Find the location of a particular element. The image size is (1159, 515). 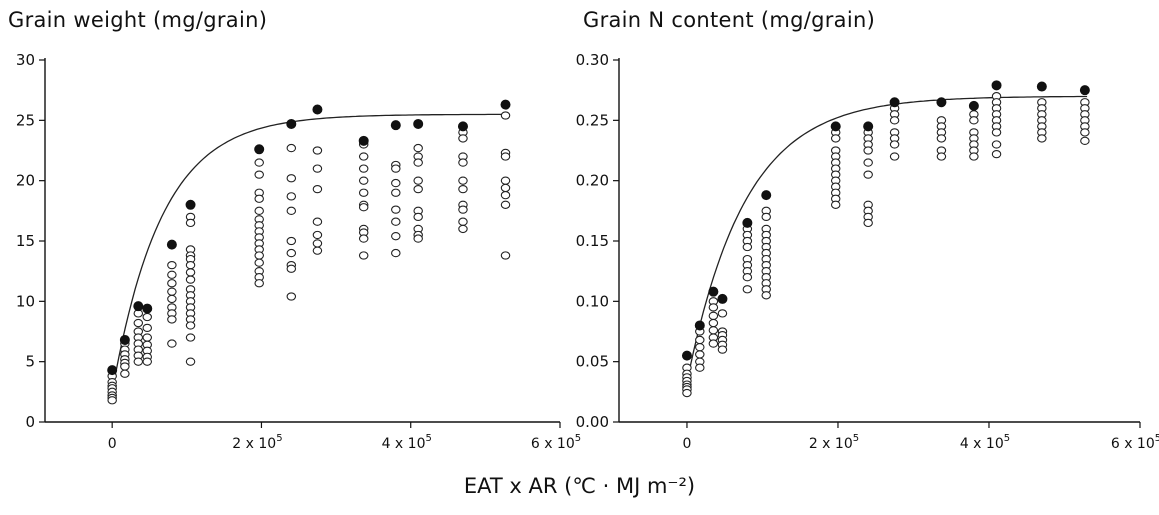

y-tick-label: 0.10 is located at coordinates (592, 301).